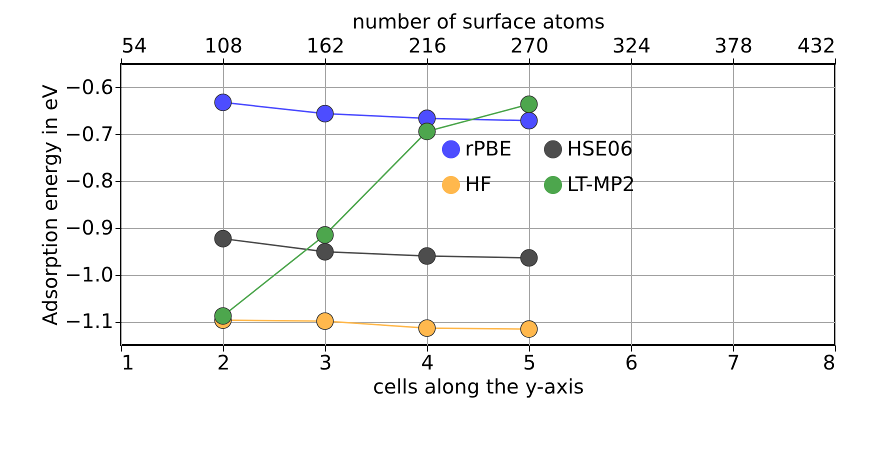 Image resolution: width=878 pixels, height=455 pixels. I want to click on x2-axis-title: number of surface atoms, so click(478, 22).